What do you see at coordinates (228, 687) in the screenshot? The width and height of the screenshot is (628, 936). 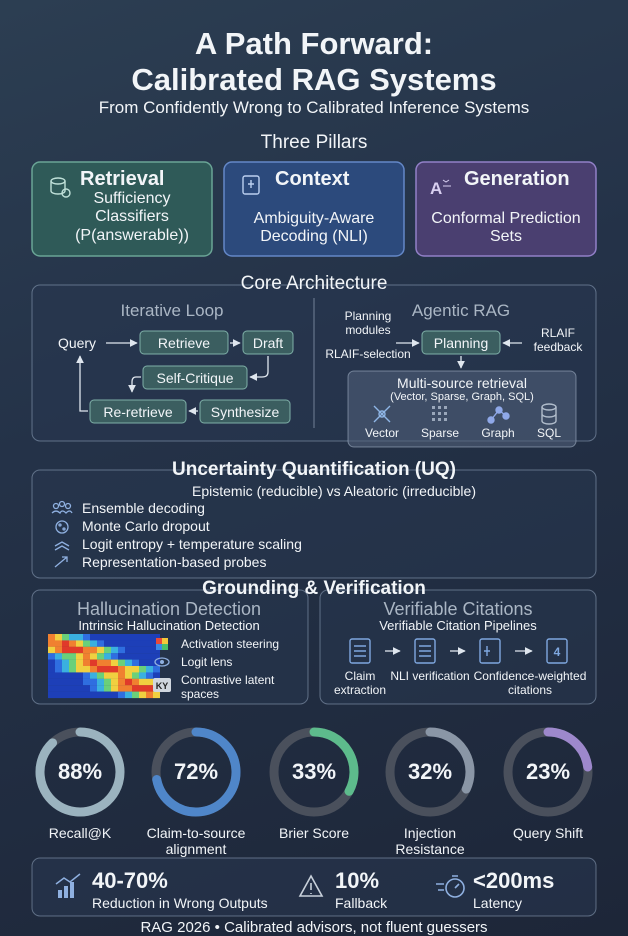 I see `list-item: Contrastive latent spaces` at bounding box center [228, 687].